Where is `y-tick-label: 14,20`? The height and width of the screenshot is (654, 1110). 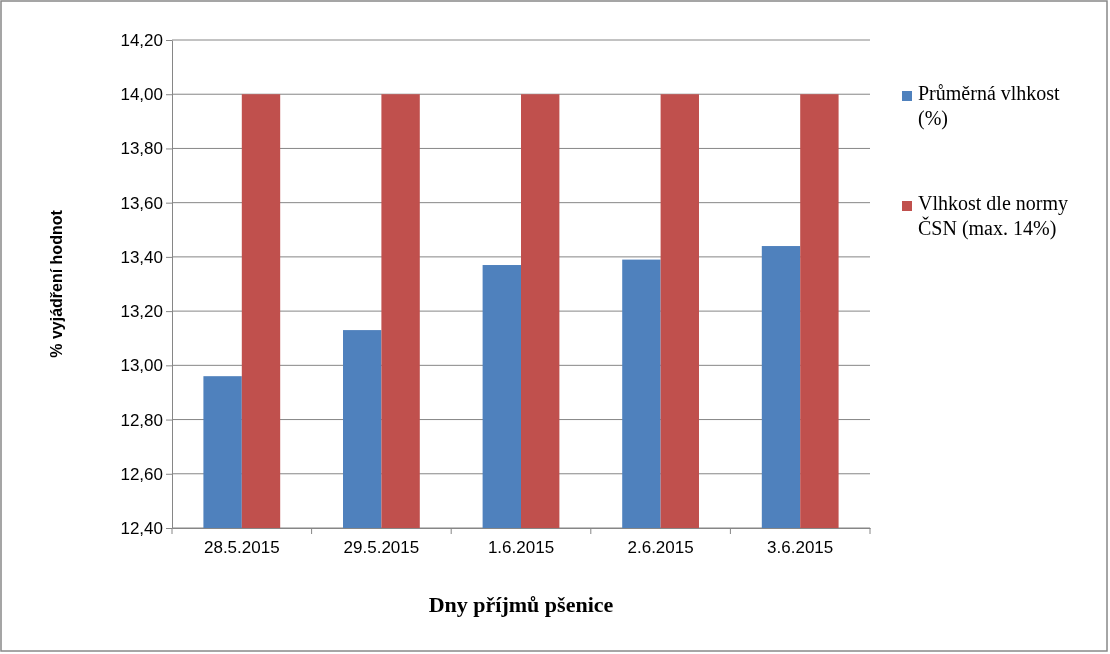 y-tick-label: 14,20 is located at coordinates (141, 40).